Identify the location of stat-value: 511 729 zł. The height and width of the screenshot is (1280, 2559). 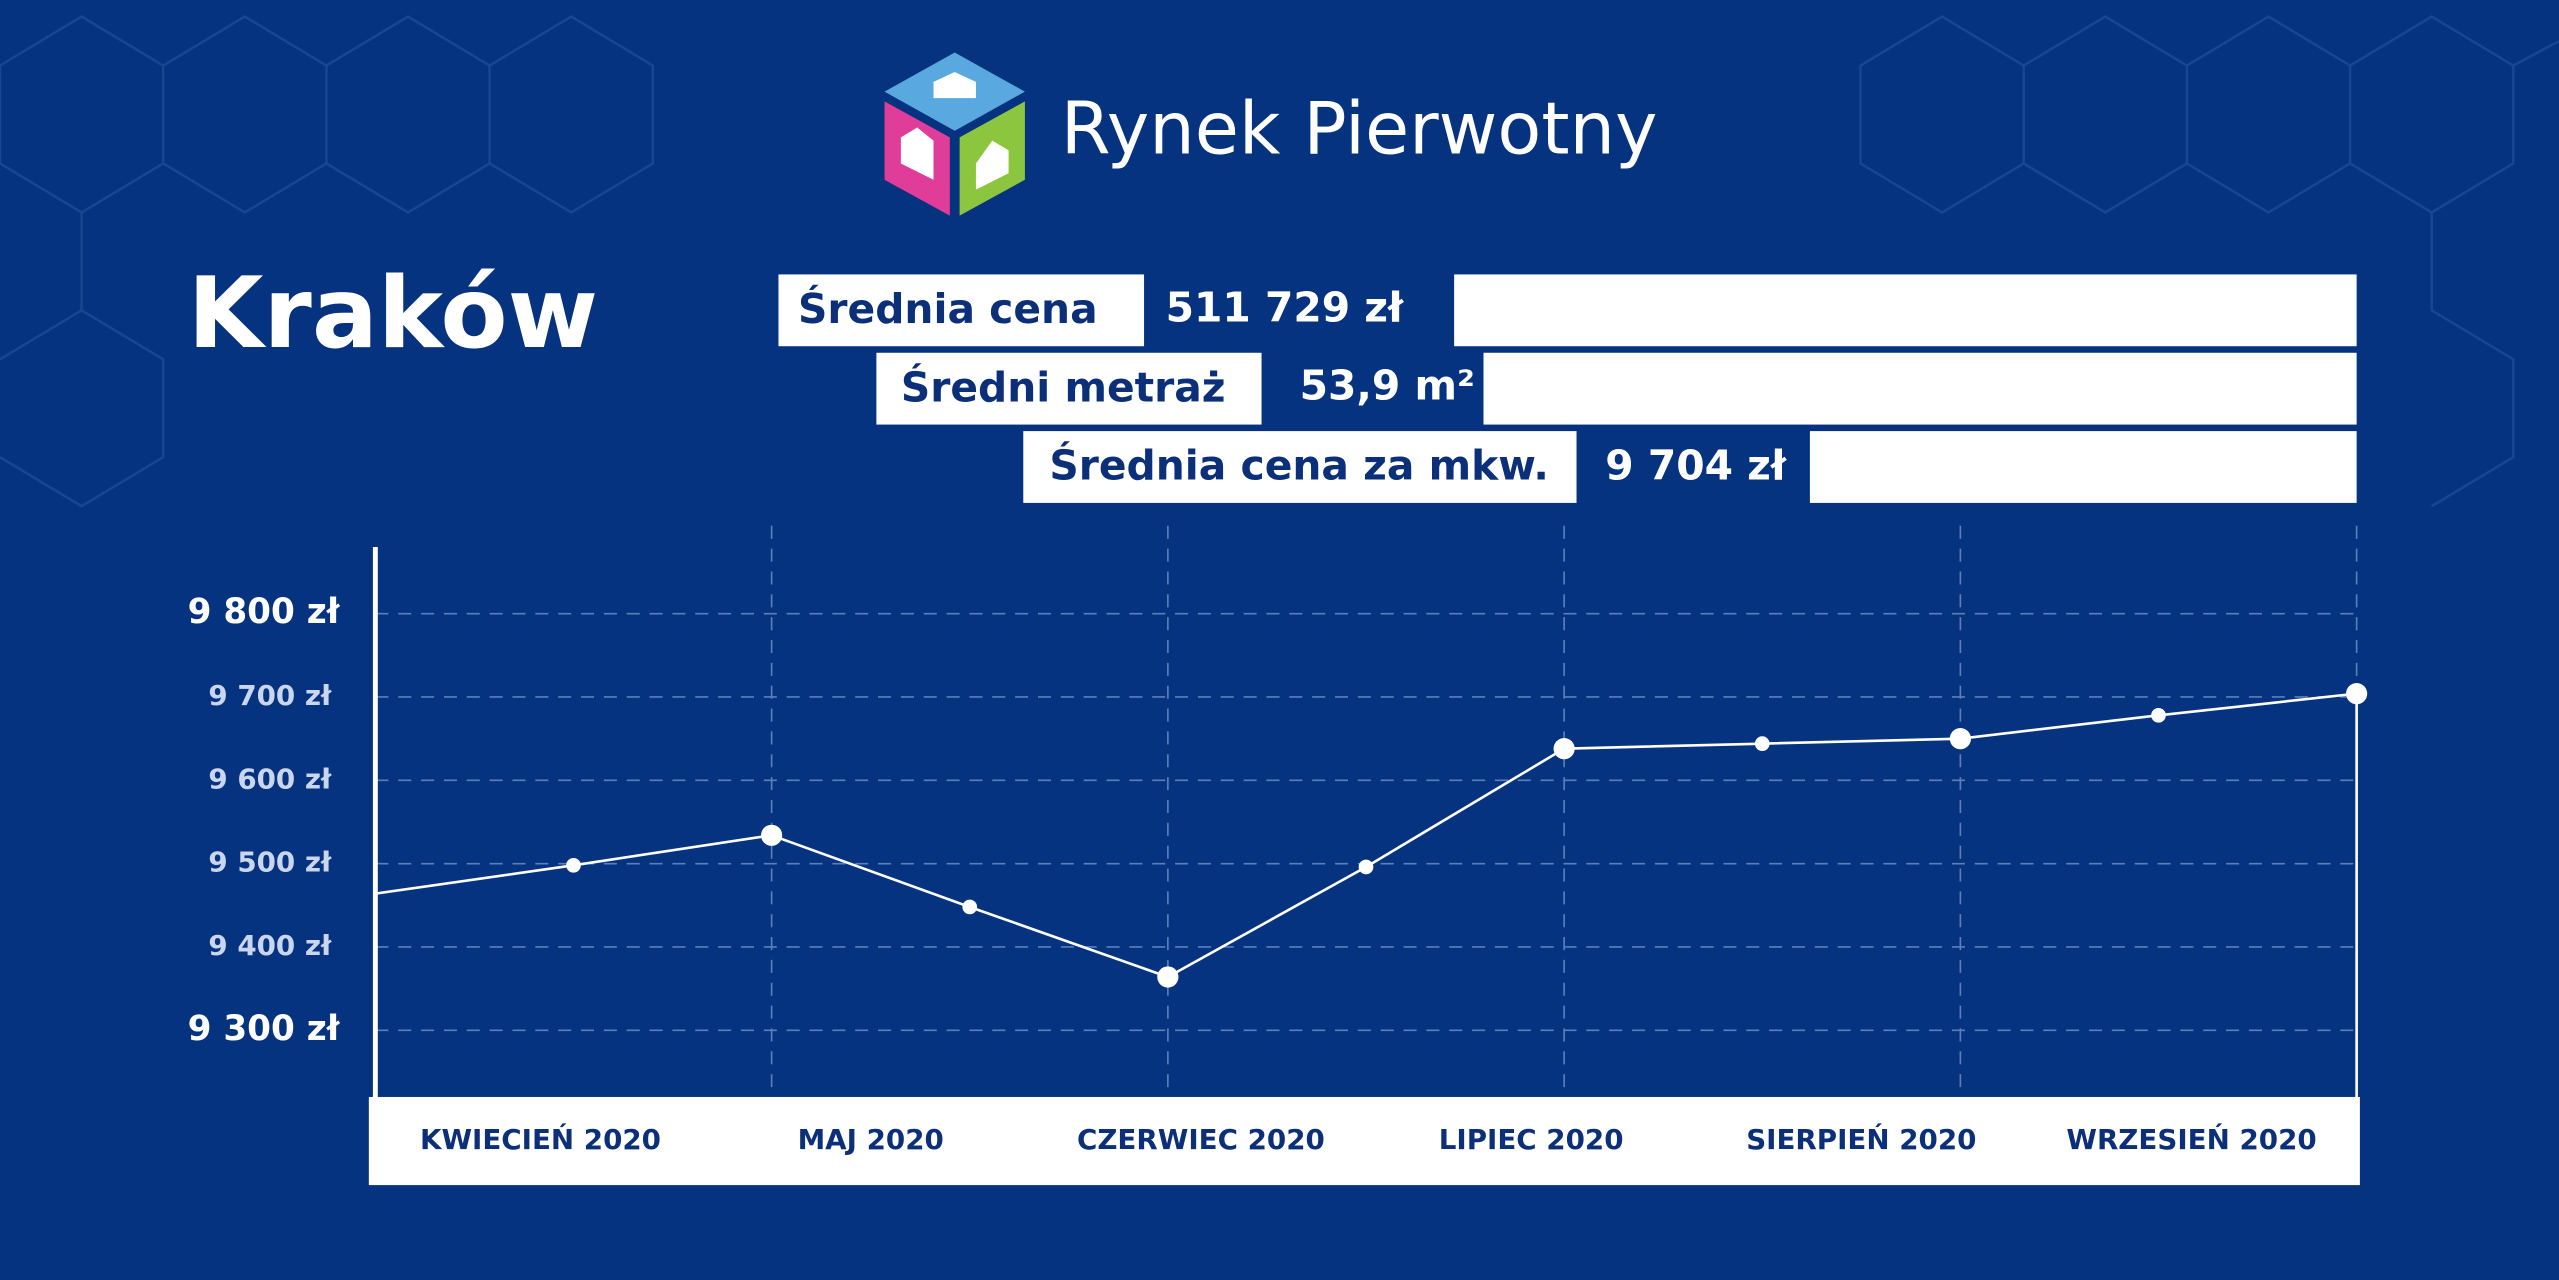
(1285, 307).